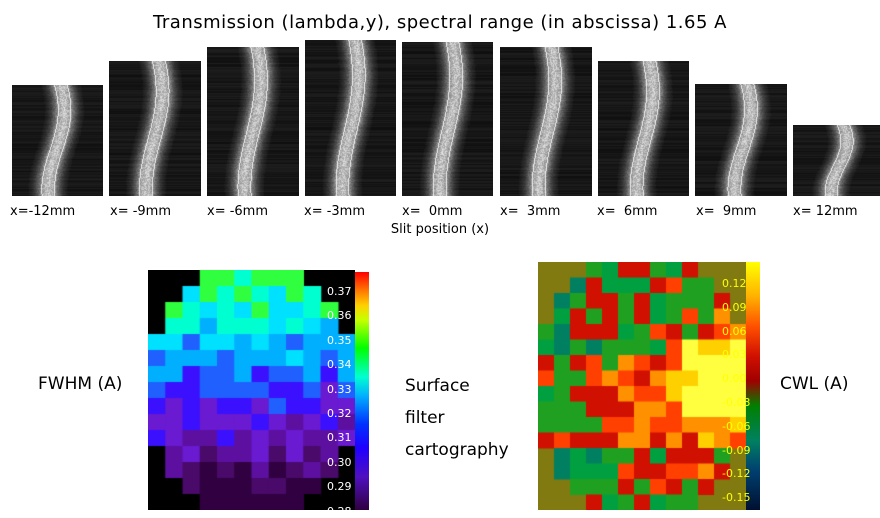 Image resolution: width=880 pixels, height=518 pixels. I want to click on filter-label: filter, so click(425, 418).